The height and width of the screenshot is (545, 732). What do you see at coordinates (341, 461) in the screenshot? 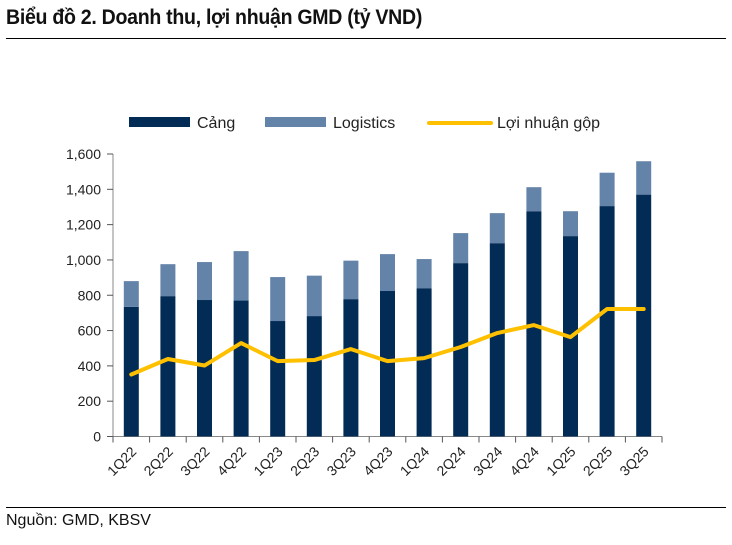
I see `x-tick-label: 3Q23` at bounding box center [341, 461].